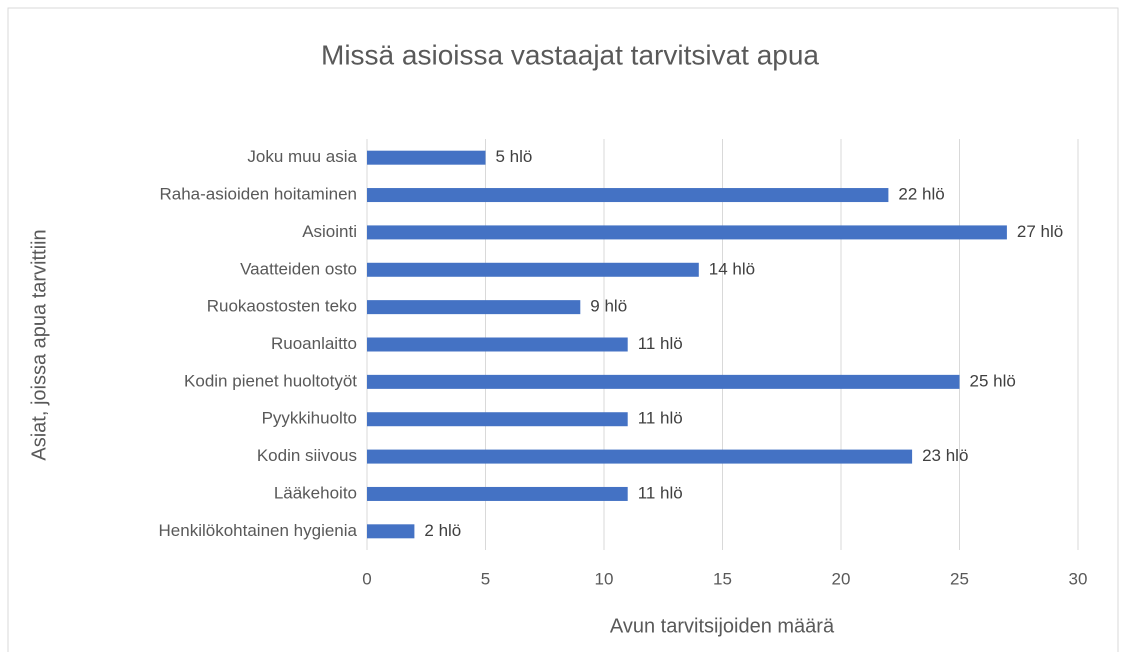  I want to click on y-tick-label: Pyykkihuolto, so click(309, 418).